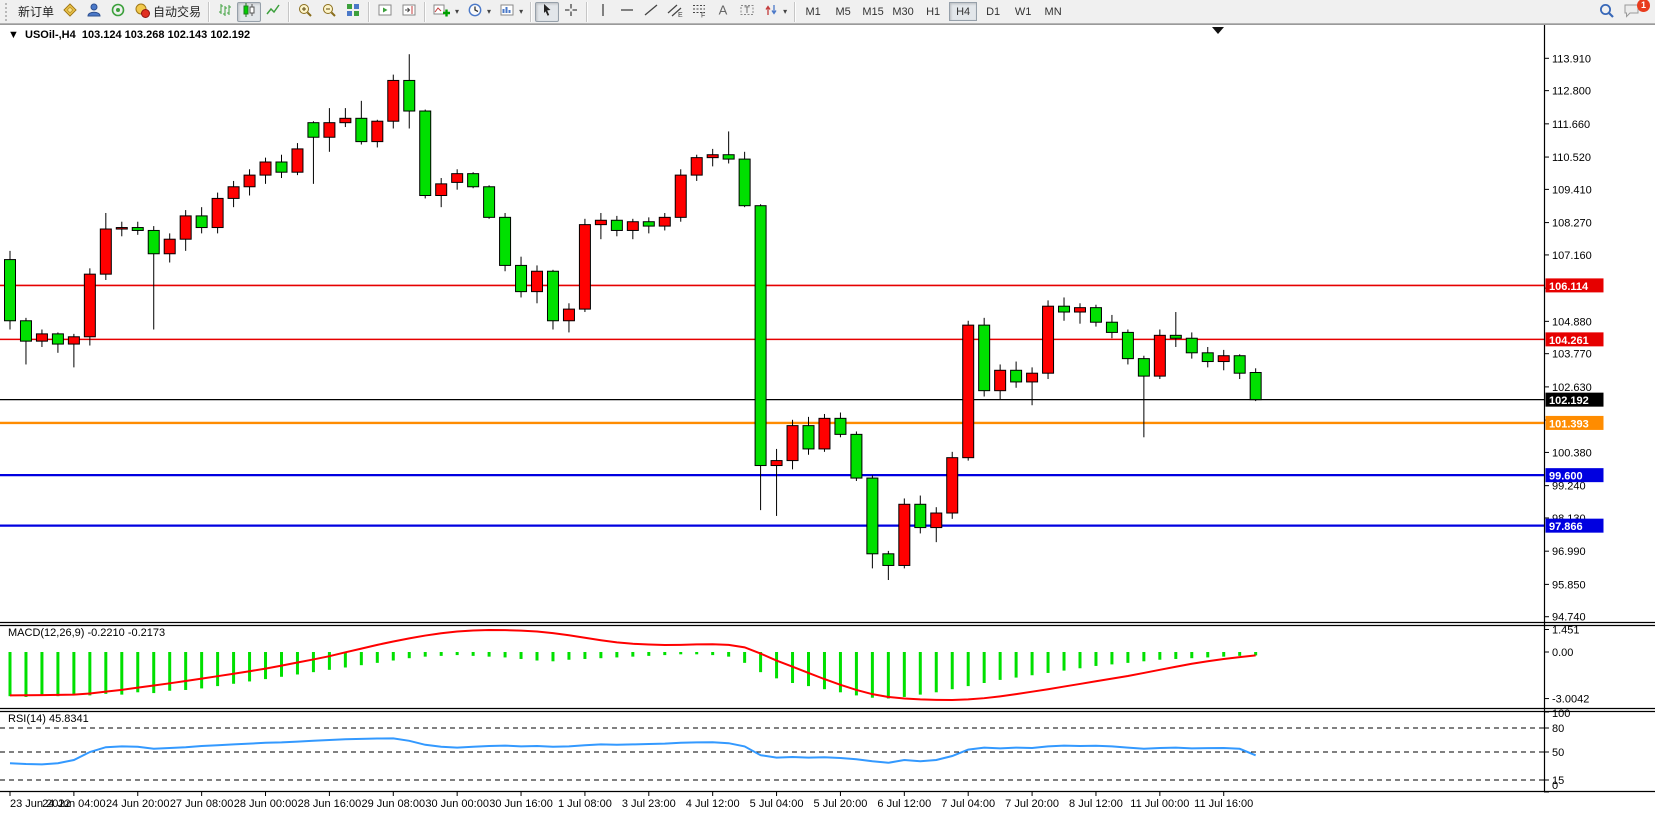 This screenshot has width=1655, height=818. Describe the element at coordinates (94, 12) in the screenshot. I see `accounts-button` at that location.